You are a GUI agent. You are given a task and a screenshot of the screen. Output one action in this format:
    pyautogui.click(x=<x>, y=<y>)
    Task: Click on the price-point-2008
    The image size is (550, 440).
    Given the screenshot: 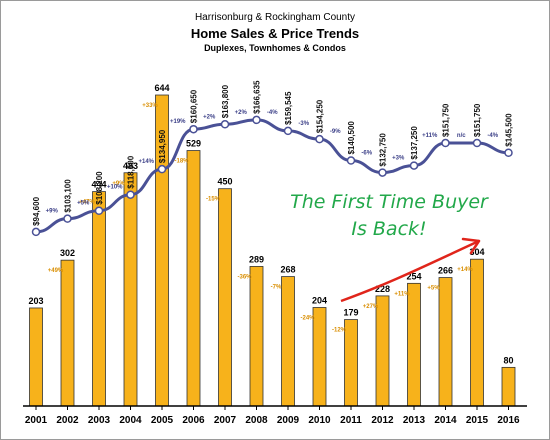 What is the action you would take?
    pyautogui.click(x=256, y=120)
    